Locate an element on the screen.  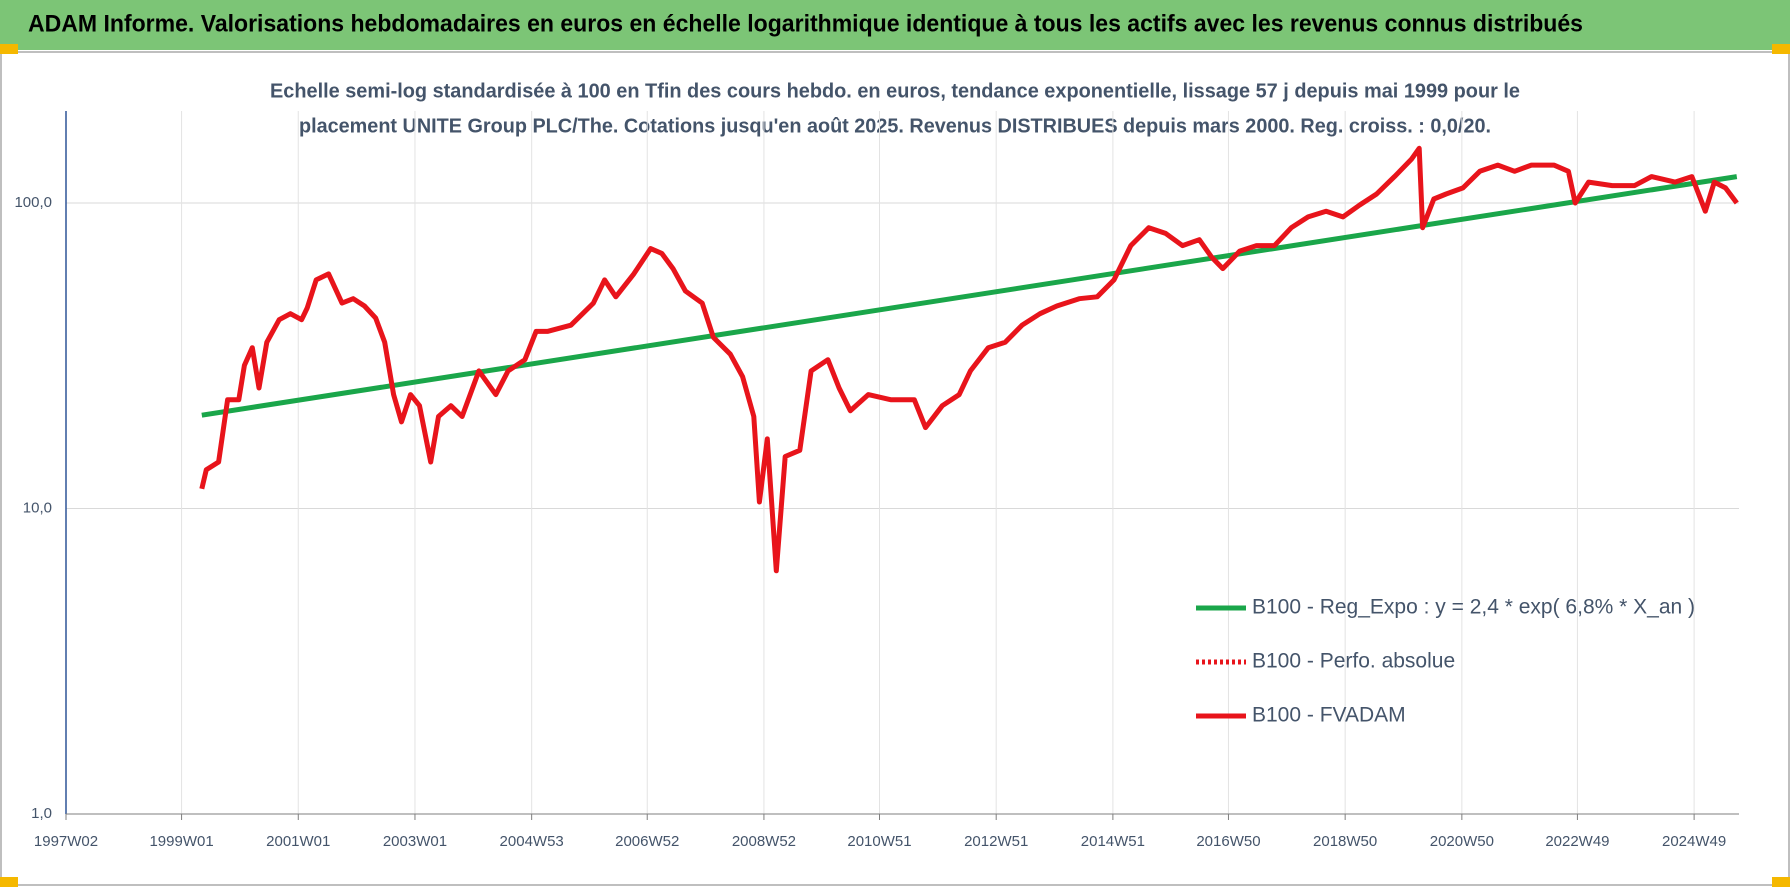
legend-label: B100 - Perfo. absolue is located at coordinates (1353, 661).